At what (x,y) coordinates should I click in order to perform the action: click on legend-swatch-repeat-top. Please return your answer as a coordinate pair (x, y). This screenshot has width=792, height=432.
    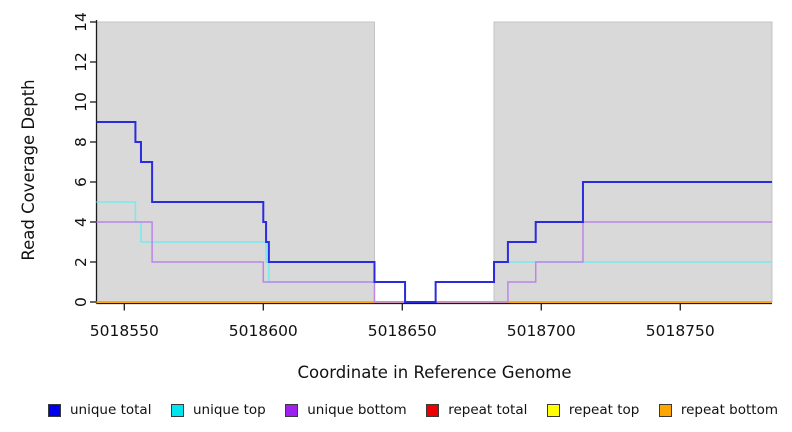
    Looking at the image, I should click on (553, 410).